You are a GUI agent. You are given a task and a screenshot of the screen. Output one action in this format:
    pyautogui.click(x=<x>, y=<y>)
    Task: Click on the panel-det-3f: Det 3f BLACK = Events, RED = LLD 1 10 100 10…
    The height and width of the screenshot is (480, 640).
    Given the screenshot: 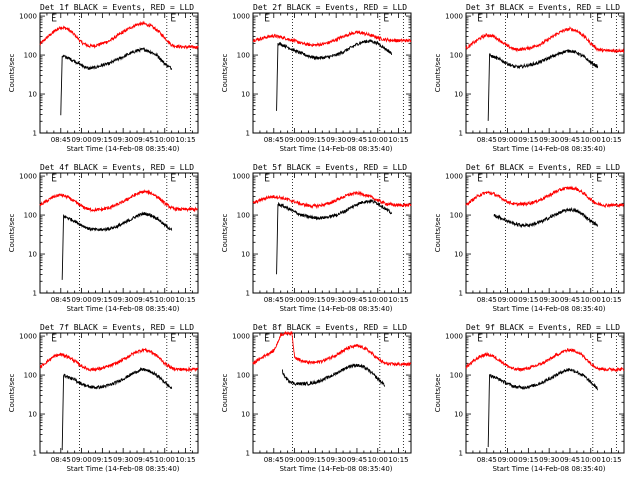 What is the action you would take?
    pyautogui.click(x=532, y=80)
    